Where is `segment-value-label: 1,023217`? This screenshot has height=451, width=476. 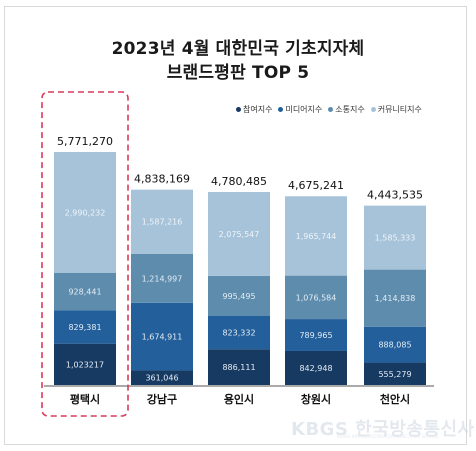 segment-value-label: 1,023217 is located at coordinates (85, 364).